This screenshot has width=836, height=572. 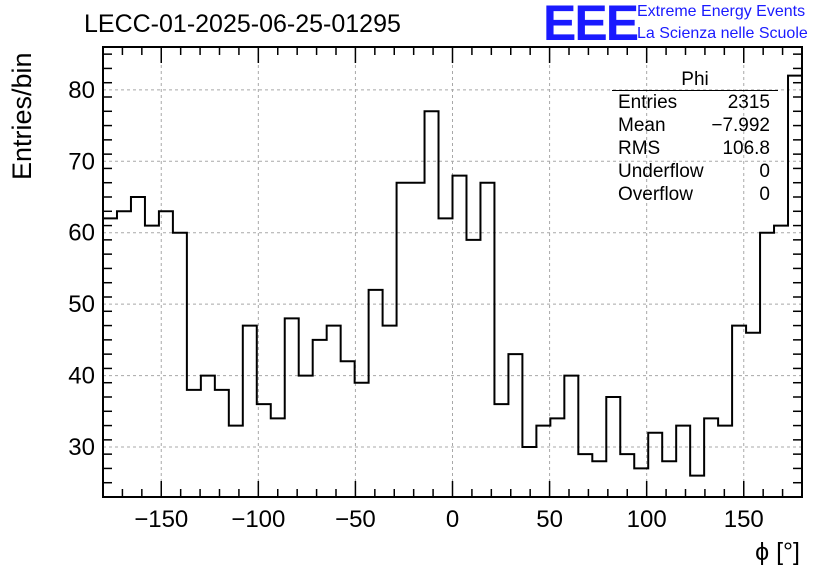 What do you see at coordinates (81, 376) in the screenshot?
I see `y-tick-label: 40` at bounding box center [81, 376].